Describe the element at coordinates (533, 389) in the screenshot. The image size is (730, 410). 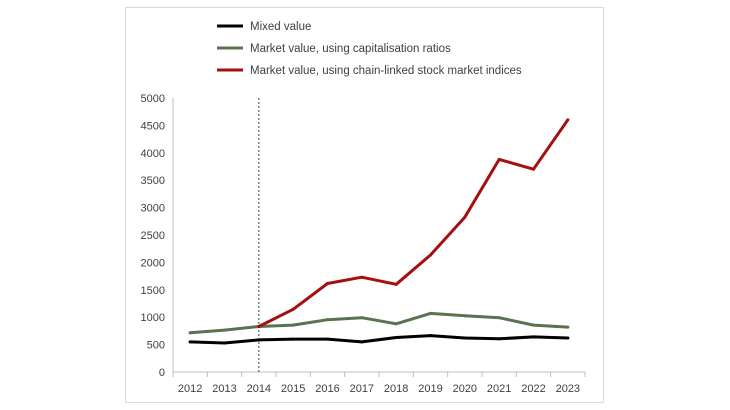
I see `x-tick-label: 2022` at that location.